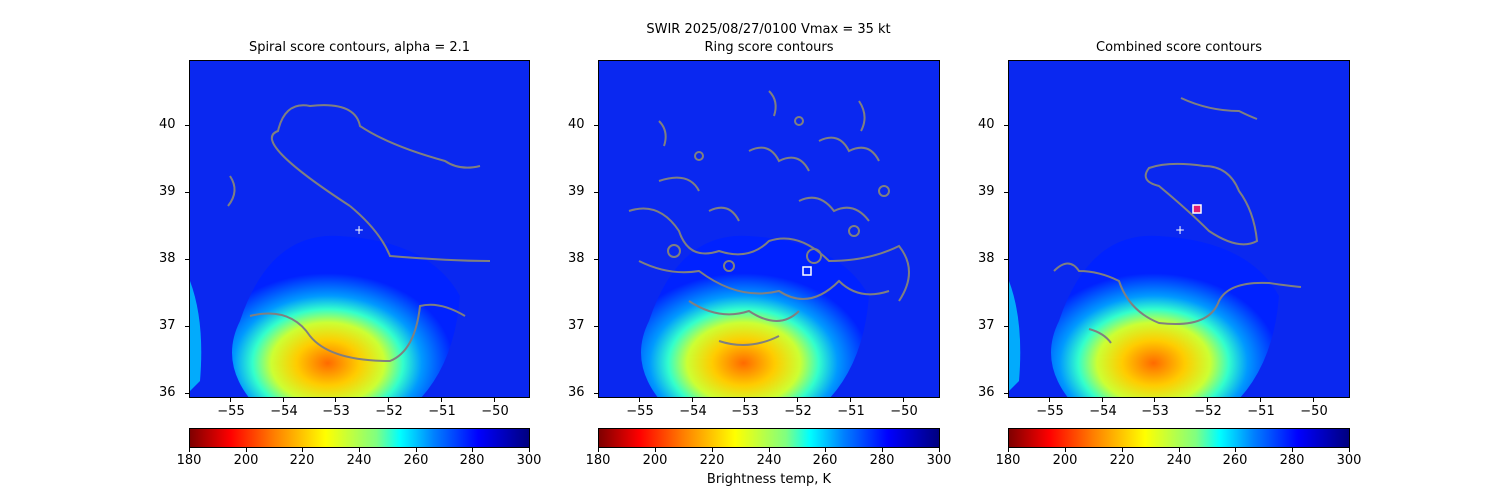 The image size is (1500, 500). Describe the element at coordinates (1179, 47) in the screenshot. I see `panel-title-combined: Combined score contours` at that location.